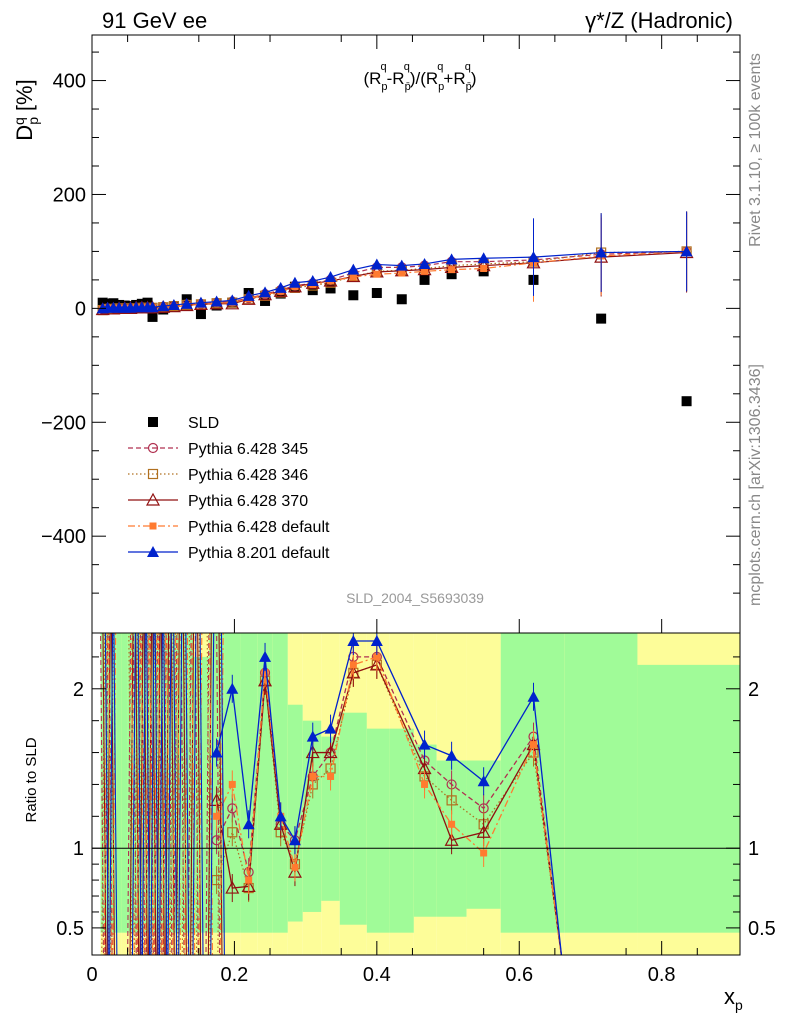  I want to click on mcplots-label: mcplots.cern.ch [arXiv:1306.3436], so click(755, 485).